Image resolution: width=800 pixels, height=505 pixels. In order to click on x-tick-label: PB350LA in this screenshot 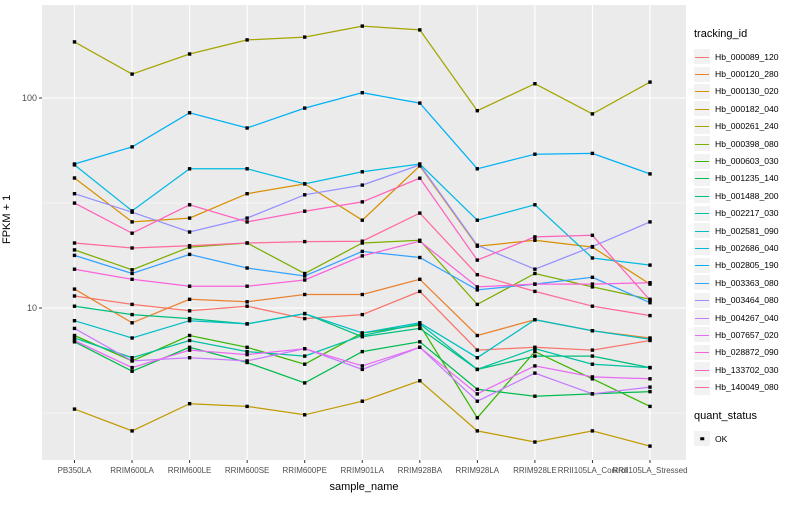, I will do `click(75, 470)`.